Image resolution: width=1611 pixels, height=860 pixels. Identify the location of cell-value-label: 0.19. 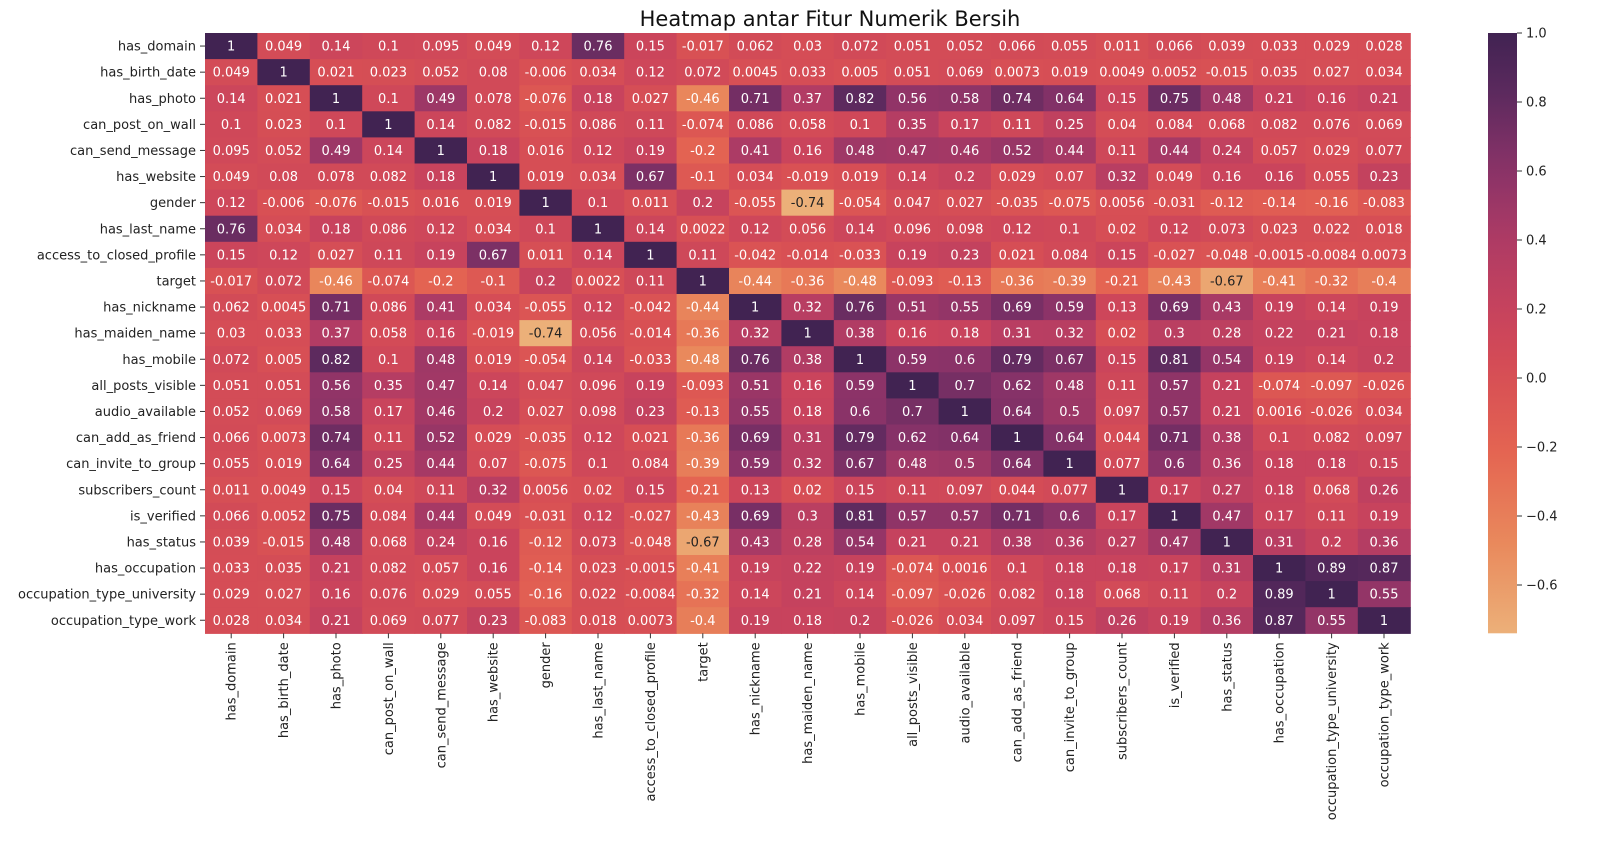
(650, 151).